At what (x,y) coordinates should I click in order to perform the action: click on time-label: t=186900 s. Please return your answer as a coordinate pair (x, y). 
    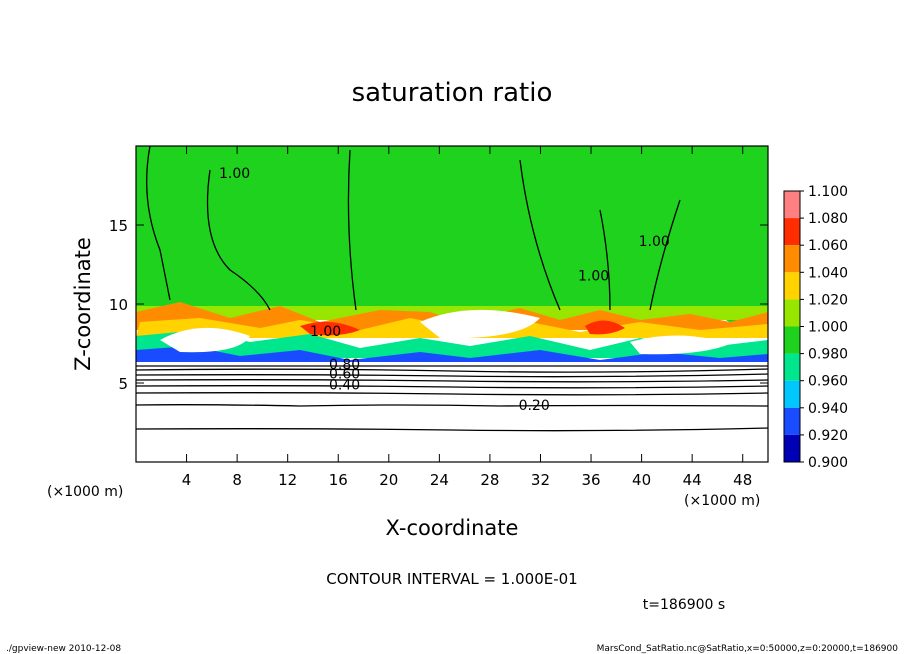
    Looking at the image, I should click on (684, 605).